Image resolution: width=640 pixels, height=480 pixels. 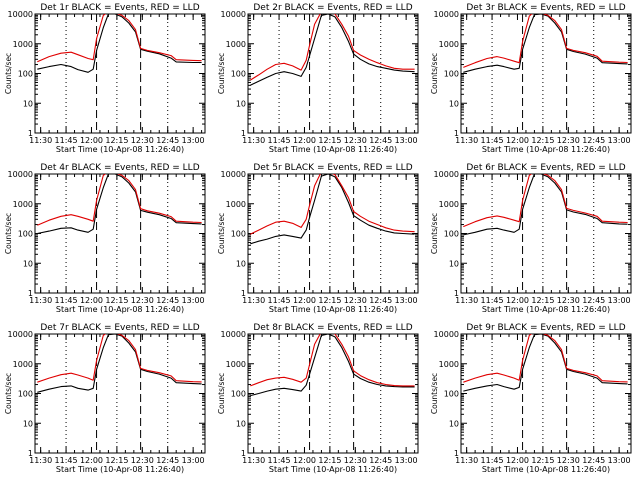 I want to click on chart-title: Det 7r BLACK = Events, RED = LLD, so click(x=119, y=328).